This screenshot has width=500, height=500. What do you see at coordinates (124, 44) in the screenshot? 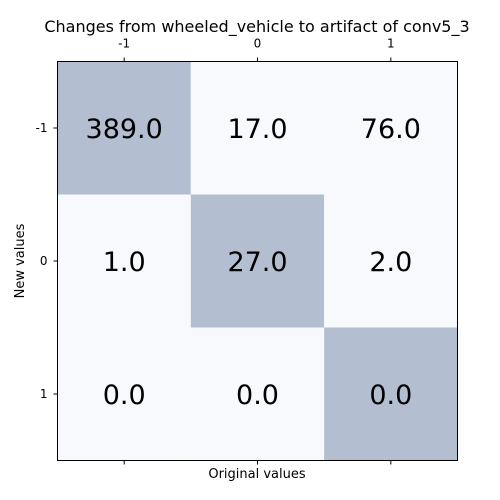
I see `x-tick-label: -1` at bounding box center [124, 44].